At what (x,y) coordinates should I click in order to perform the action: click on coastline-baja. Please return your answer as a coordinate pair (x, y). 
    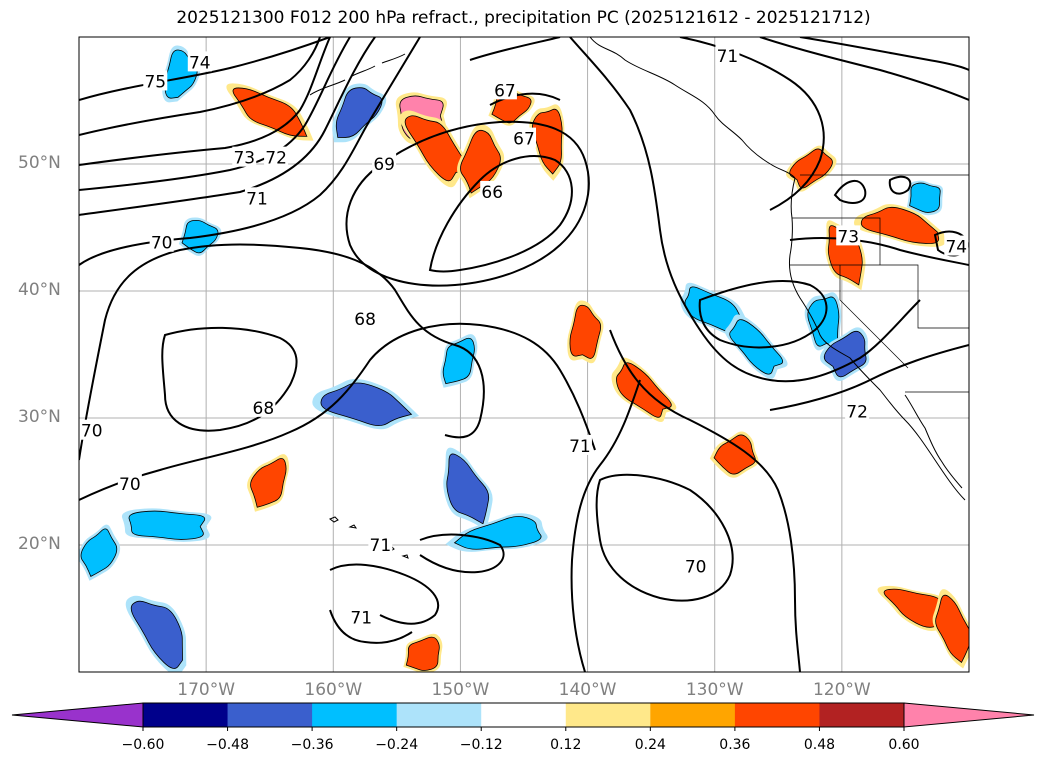
    Looking at the image, I should click on (933, 441).